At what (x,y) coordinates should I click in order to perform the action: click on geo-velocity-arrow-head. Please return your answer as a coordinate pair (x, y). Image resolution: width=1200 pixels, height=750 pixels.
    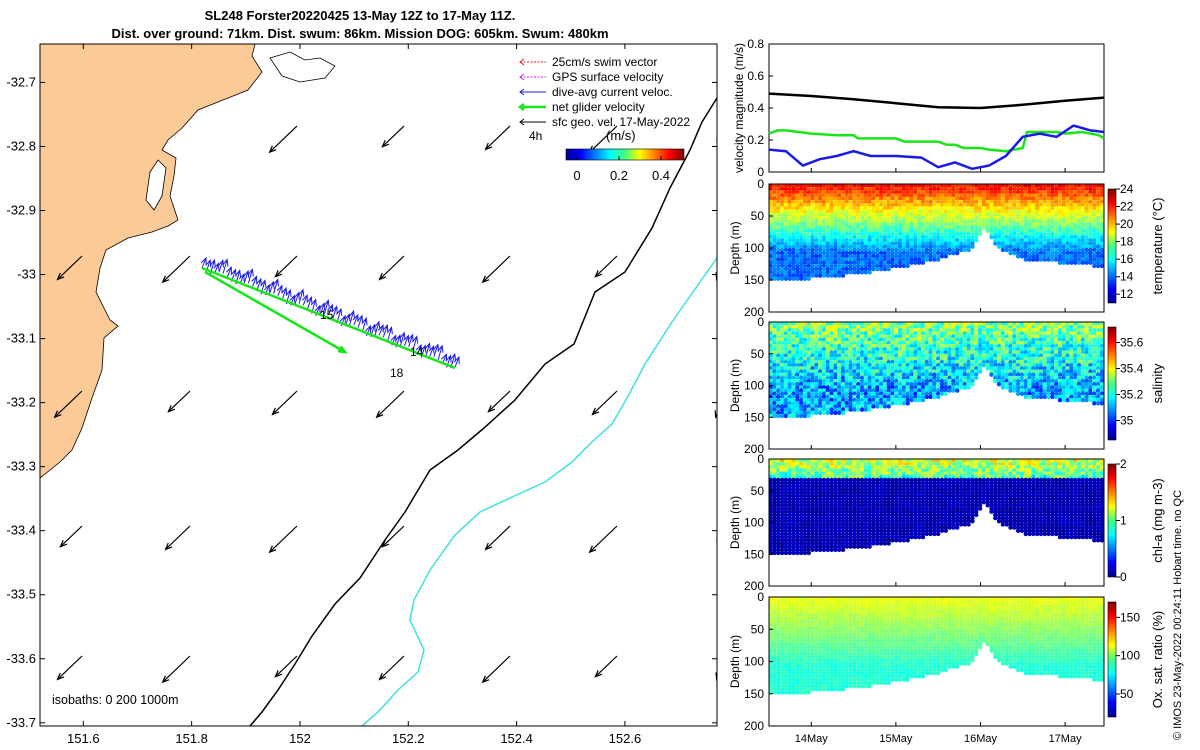
    Looking at the image, I should click on (592, 549).